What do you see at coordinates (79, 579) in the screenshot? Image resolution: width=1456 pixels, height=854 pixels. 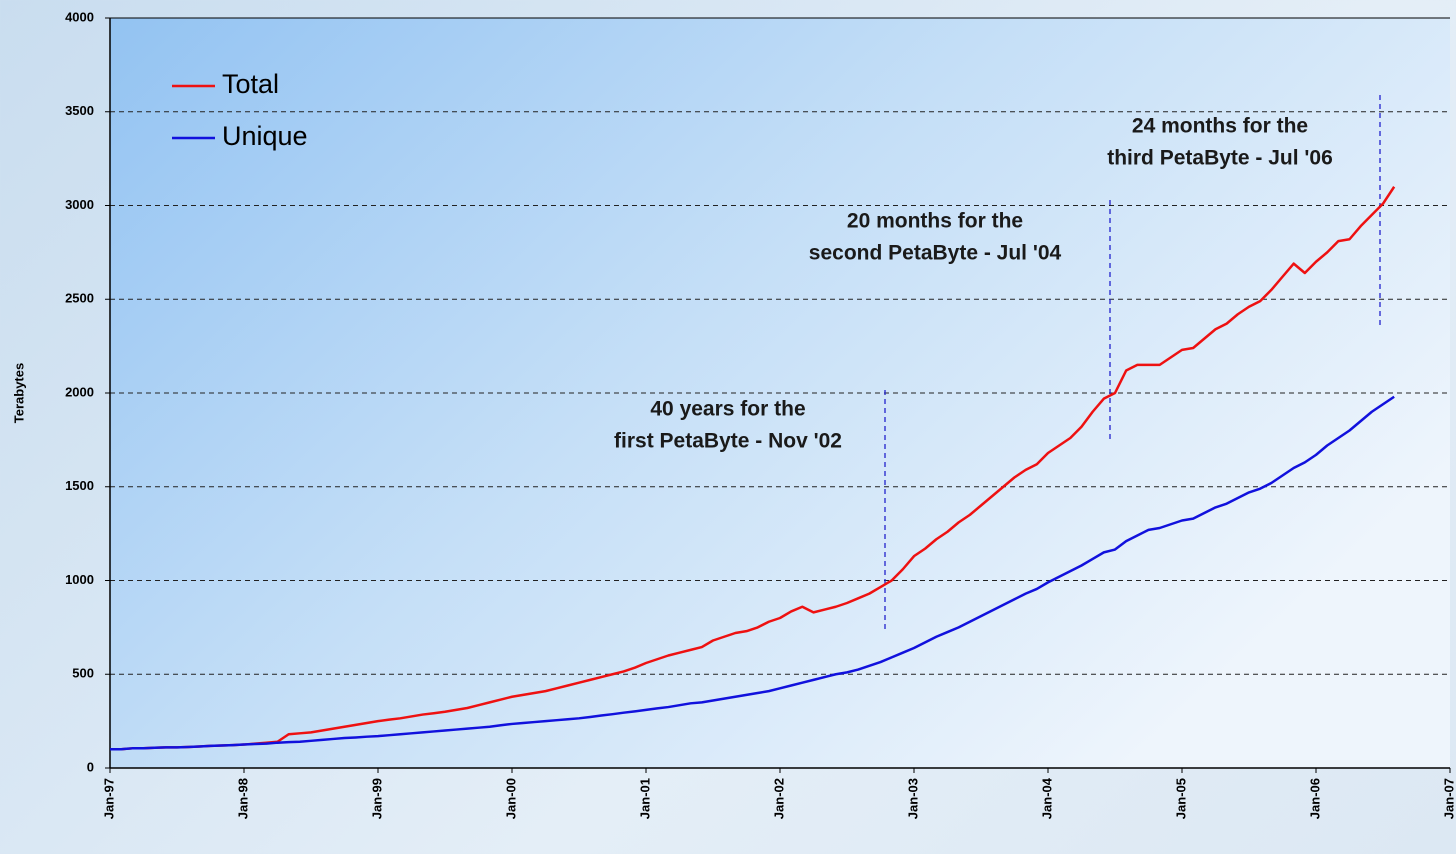 I see `y-tick-label: 1000` at bounding box center [79, 579].